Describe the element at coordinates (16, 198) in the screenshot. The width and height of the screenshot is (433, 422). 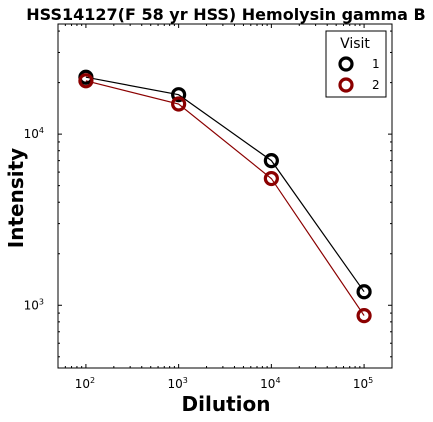
I see `y-axis-label: Intensity` at that location.